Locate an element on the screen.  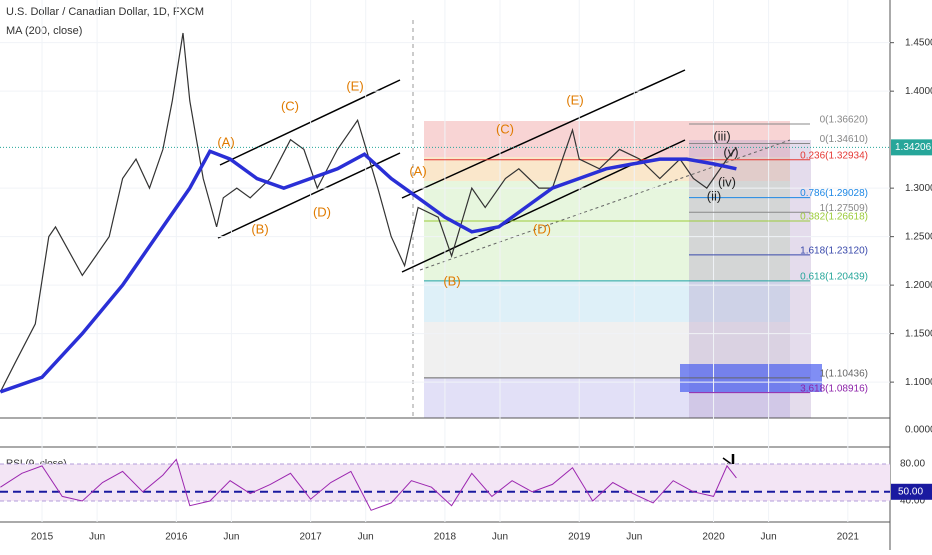
x-tick-label: 2015 is located at coordinates (42, 537).